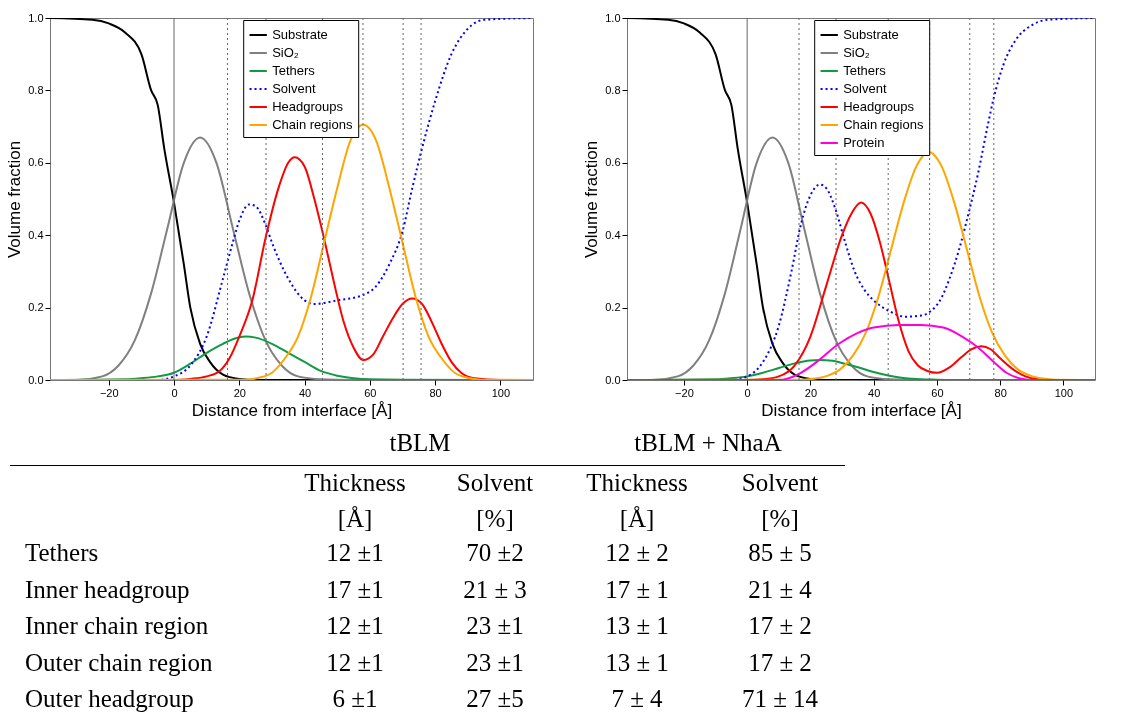 This screenshot has width=1125, height=715. What do you see at coordinates (119, 662) in the screenshot?
I see `text: Outer chain region` at bounding box center [119, 662].